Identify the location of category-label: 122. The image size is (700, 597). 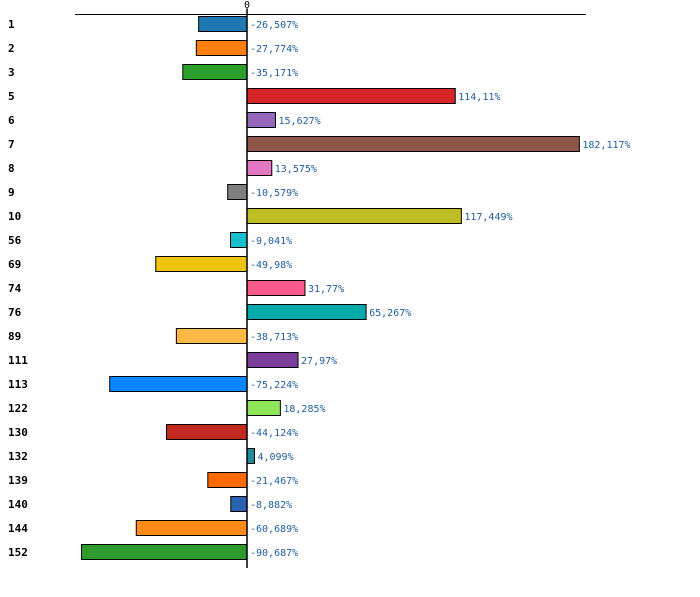
(18, 408).